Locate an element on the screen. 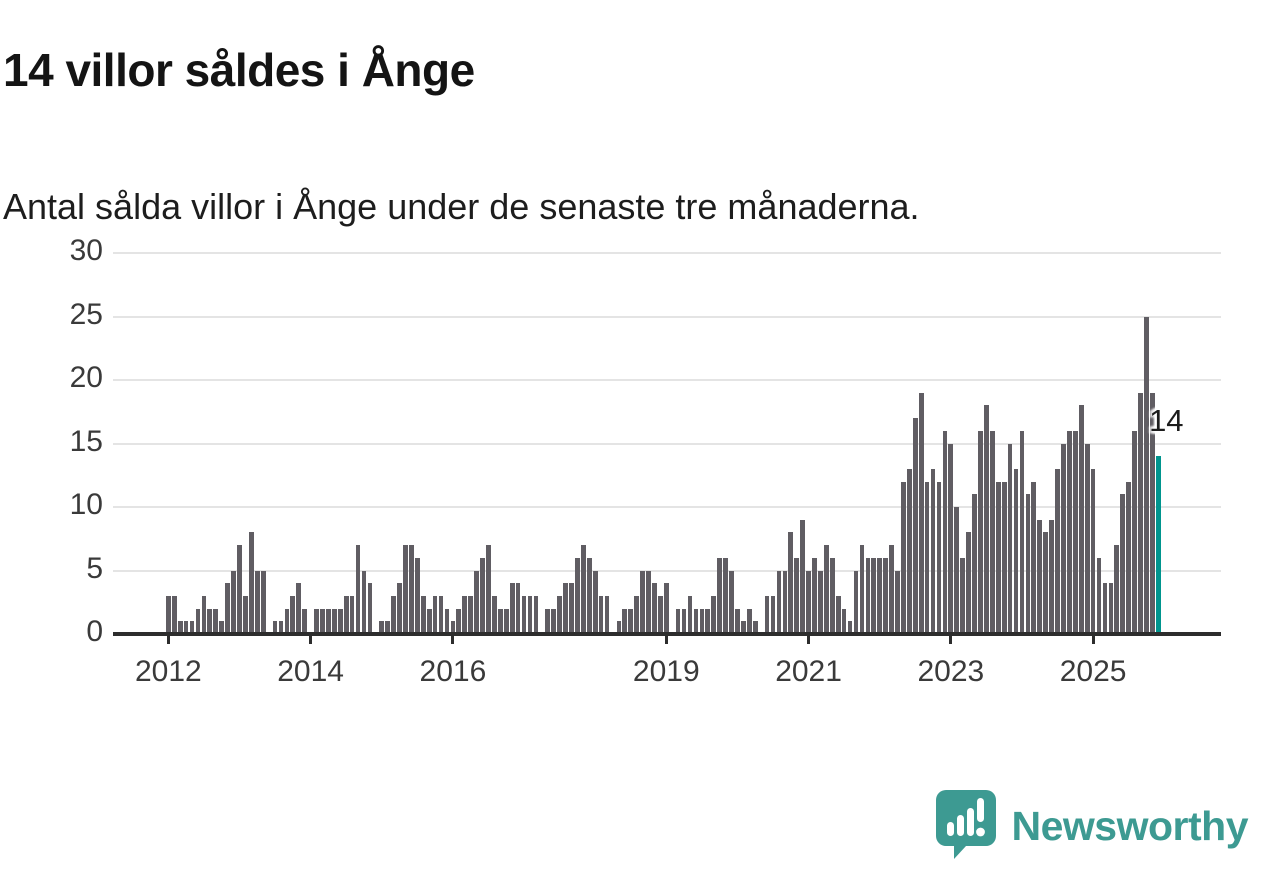 Image resolution: width=1262 pixels, height=879 pixels. x-axis-label: 2025 is located at coordinates (1093, 671).